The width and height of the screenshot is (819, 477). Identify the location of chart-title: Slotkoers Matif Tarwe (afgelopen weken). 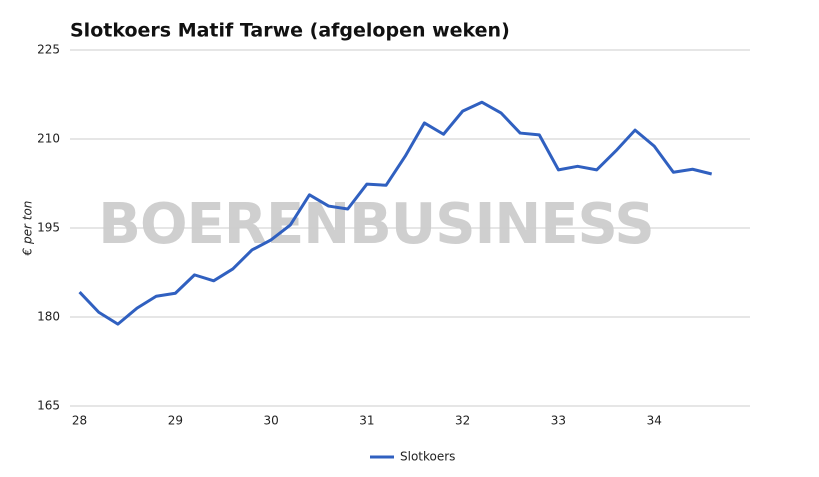
(290, 31).